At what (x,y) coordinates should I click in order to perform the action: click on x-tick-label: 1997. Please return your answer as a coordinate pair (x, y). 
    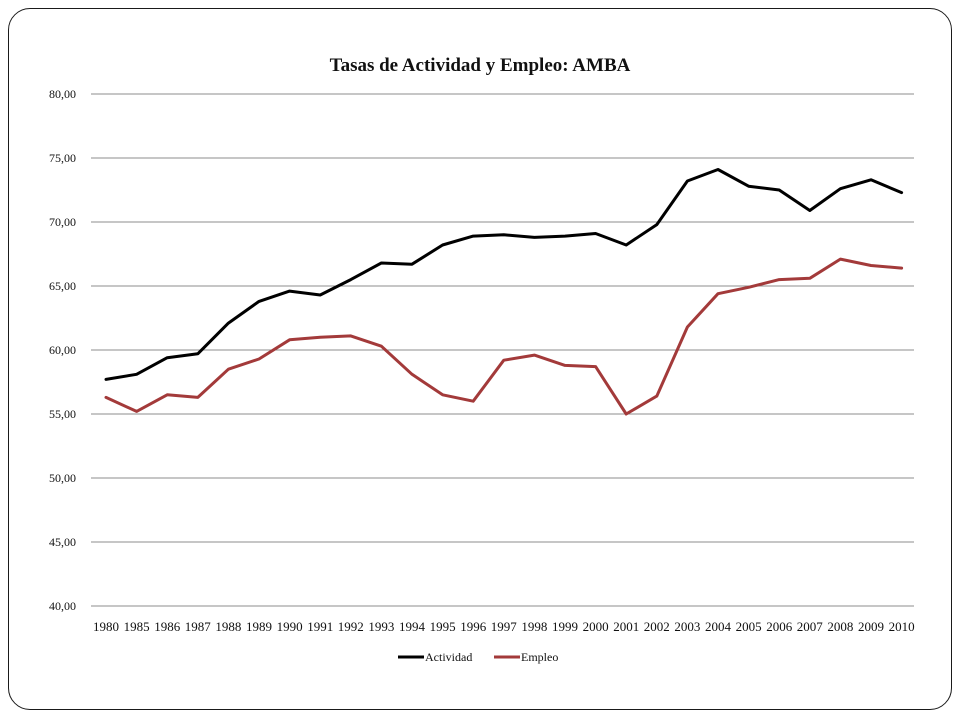
    Looking at the image, I should click on (504, 626).